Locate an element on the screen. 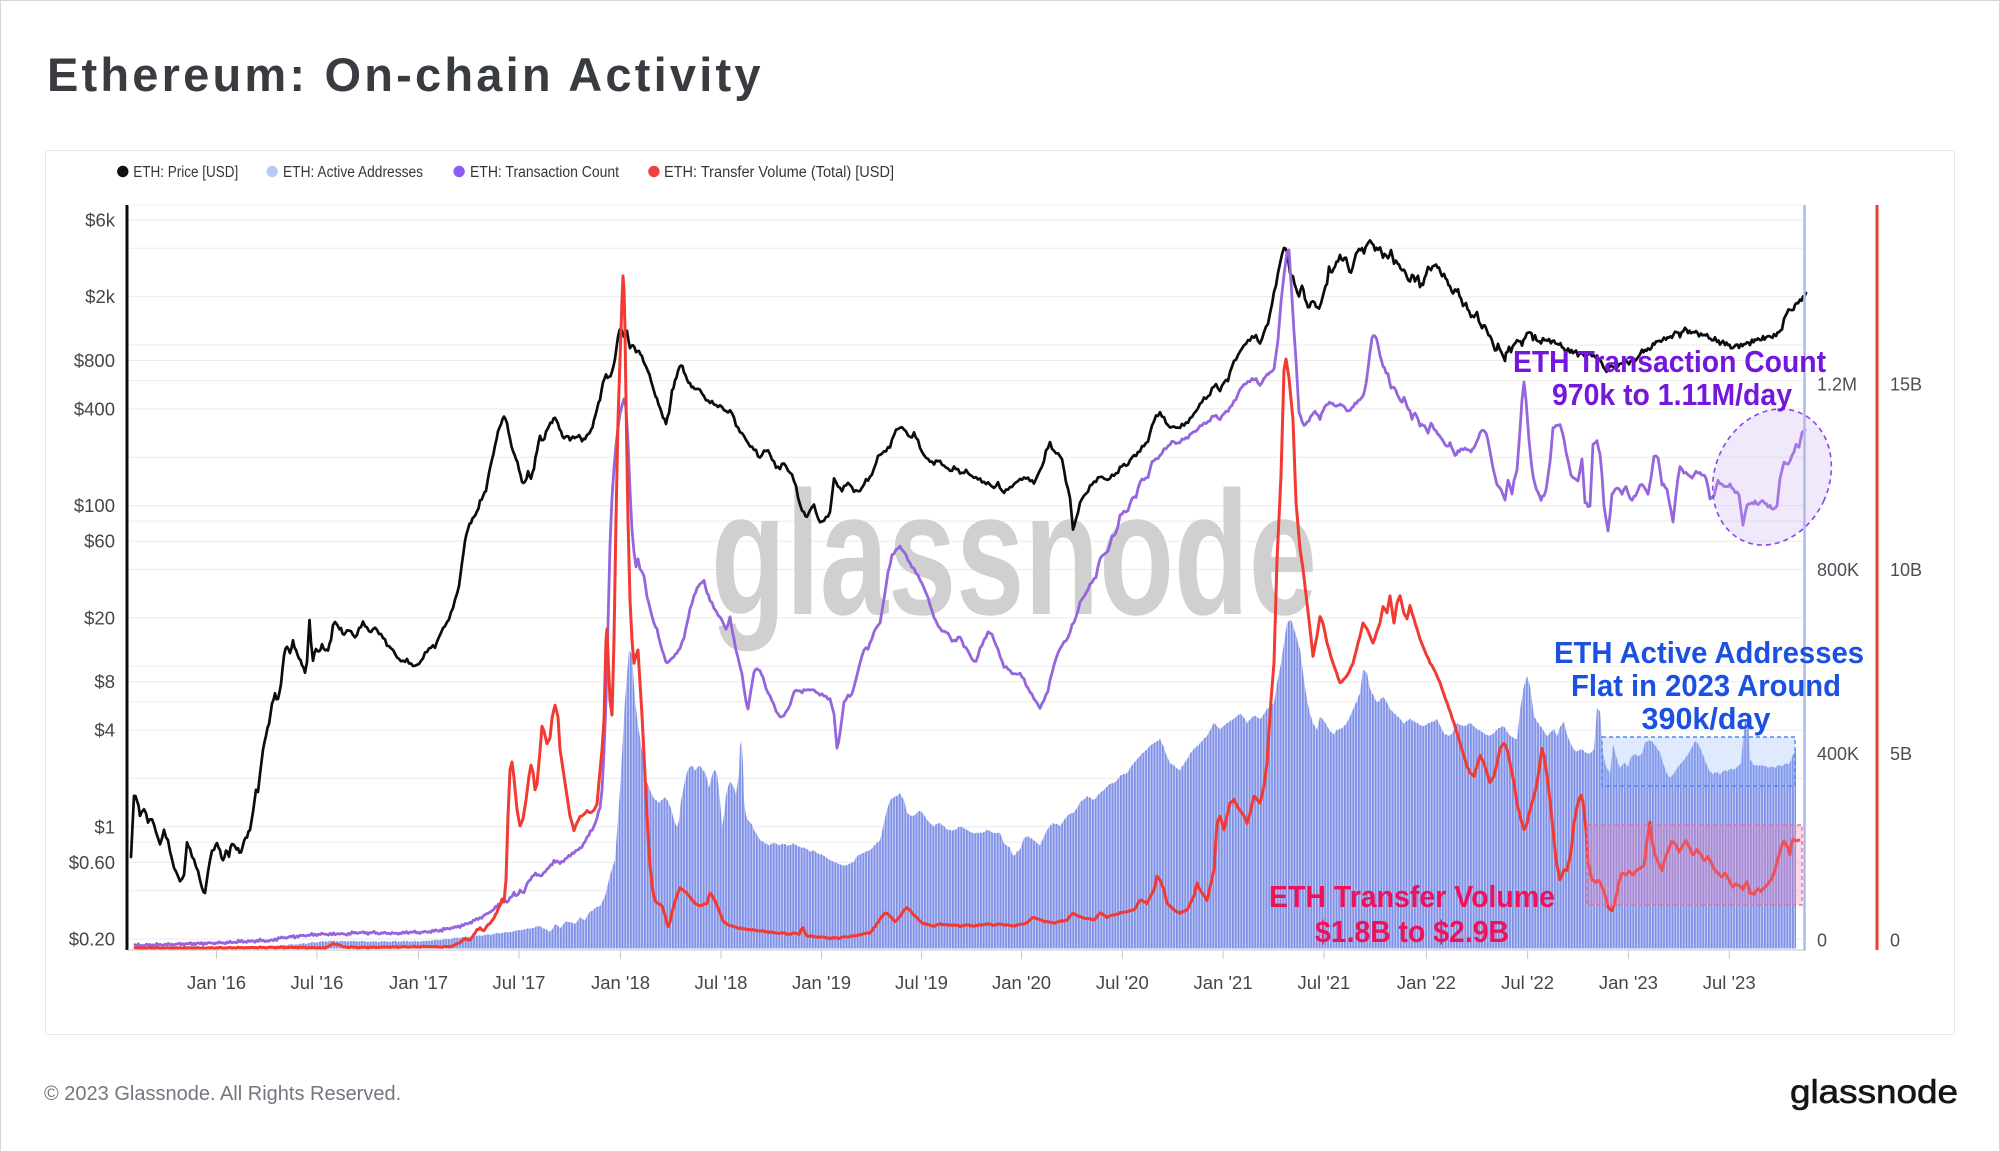 Image resolution: width=2000 pixels, height=1152 pixels. svg-text: $20 is located at coordinates (99, 617).